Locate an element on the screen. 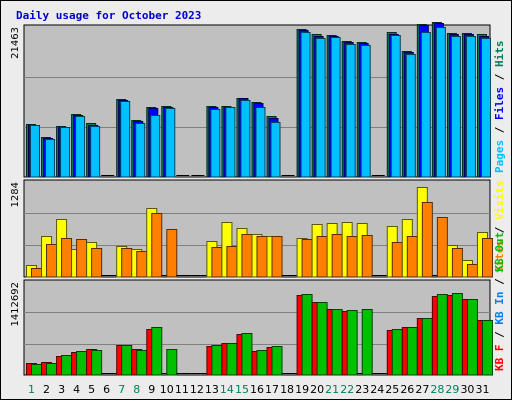  day-label-19: 19 is located at coordinates (302, 389).